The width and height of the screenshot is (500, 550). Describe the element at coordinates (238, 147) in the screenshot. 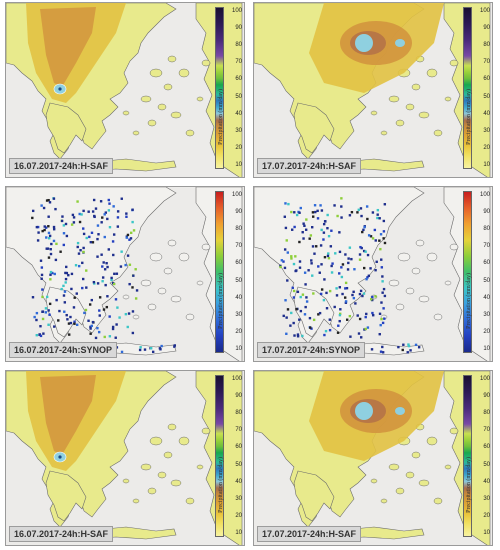

I see `colorbar-tick-label: 20` at that location.